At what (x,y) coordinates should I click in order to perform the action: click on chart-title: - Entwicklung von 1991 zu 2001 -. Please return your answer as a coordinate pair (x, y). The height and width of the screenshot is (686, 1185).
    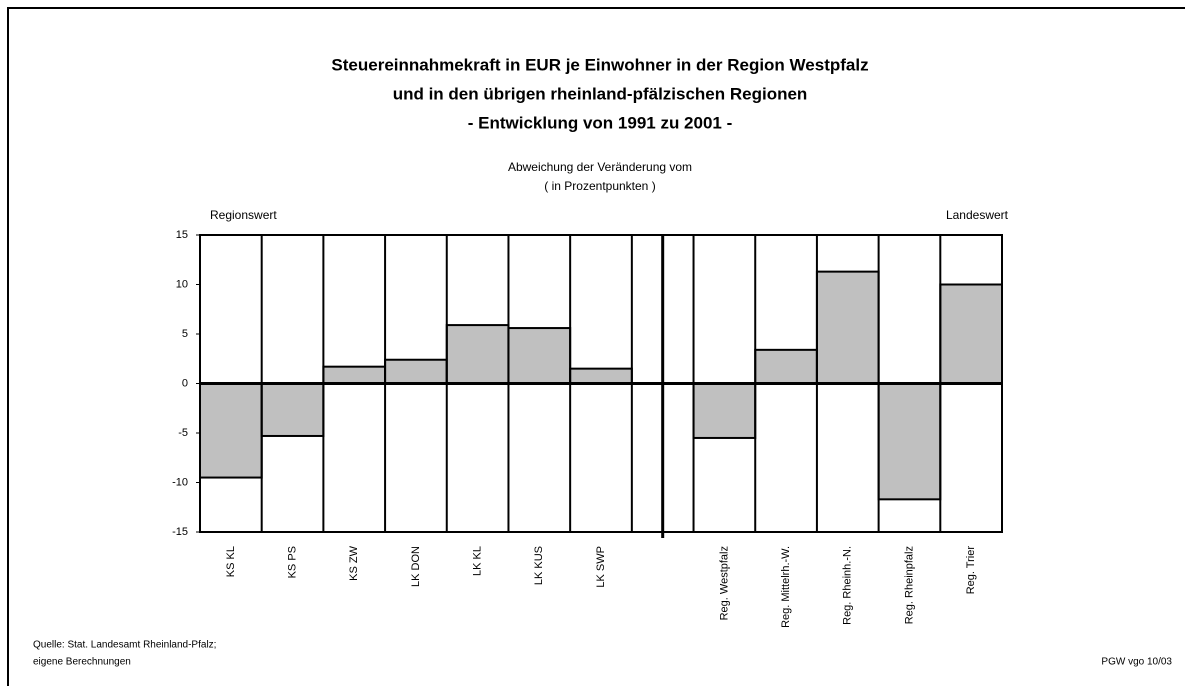
    Looking at the image, I should click on (600, 122).